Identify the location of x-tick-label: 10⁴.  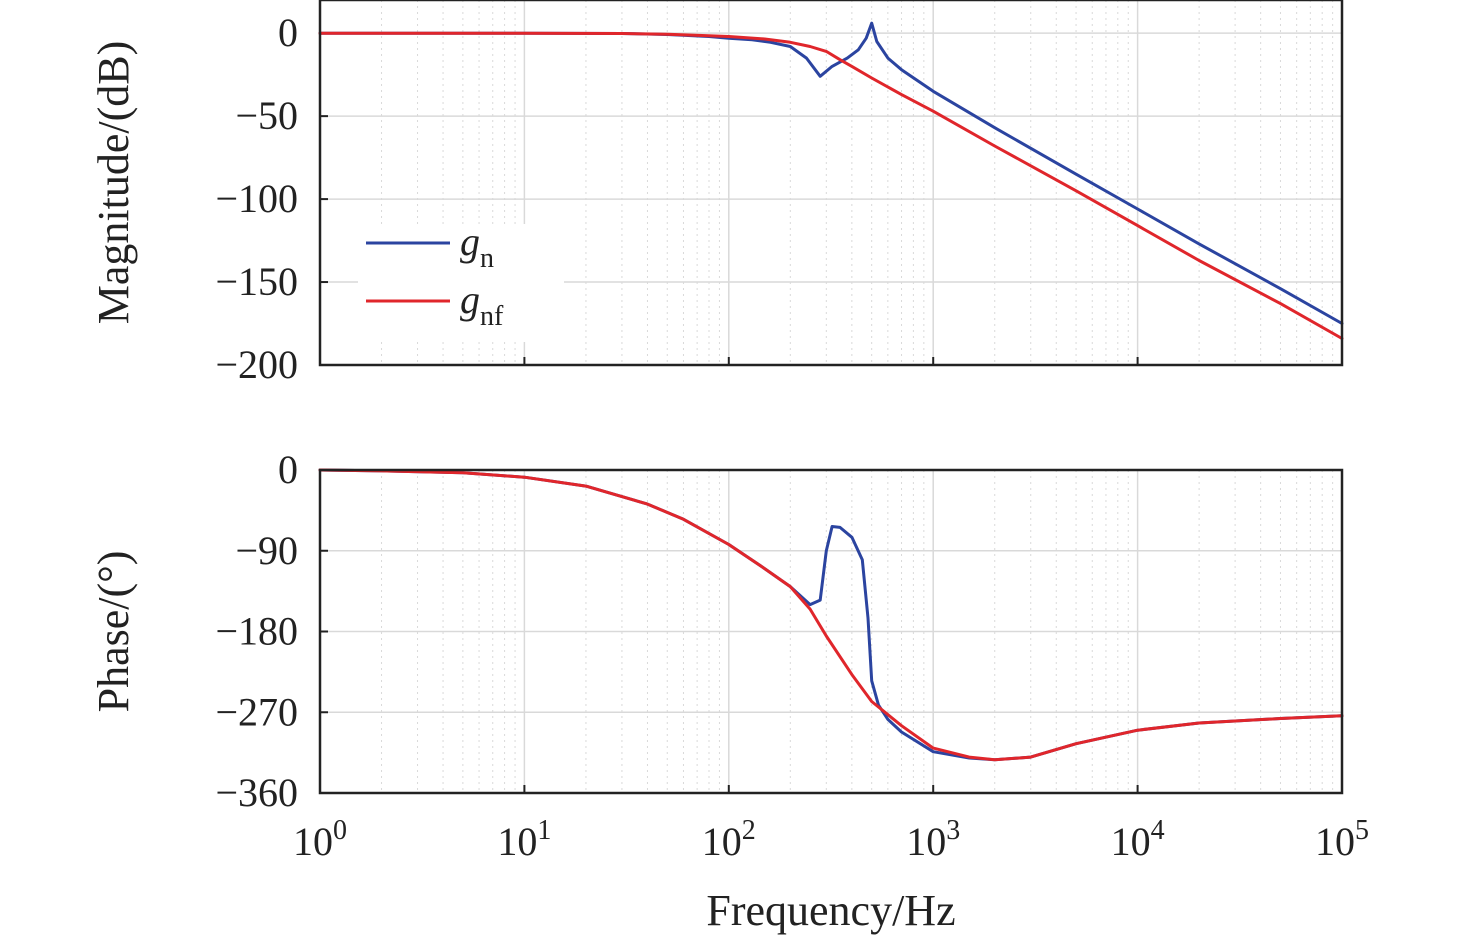
(1138, 839).